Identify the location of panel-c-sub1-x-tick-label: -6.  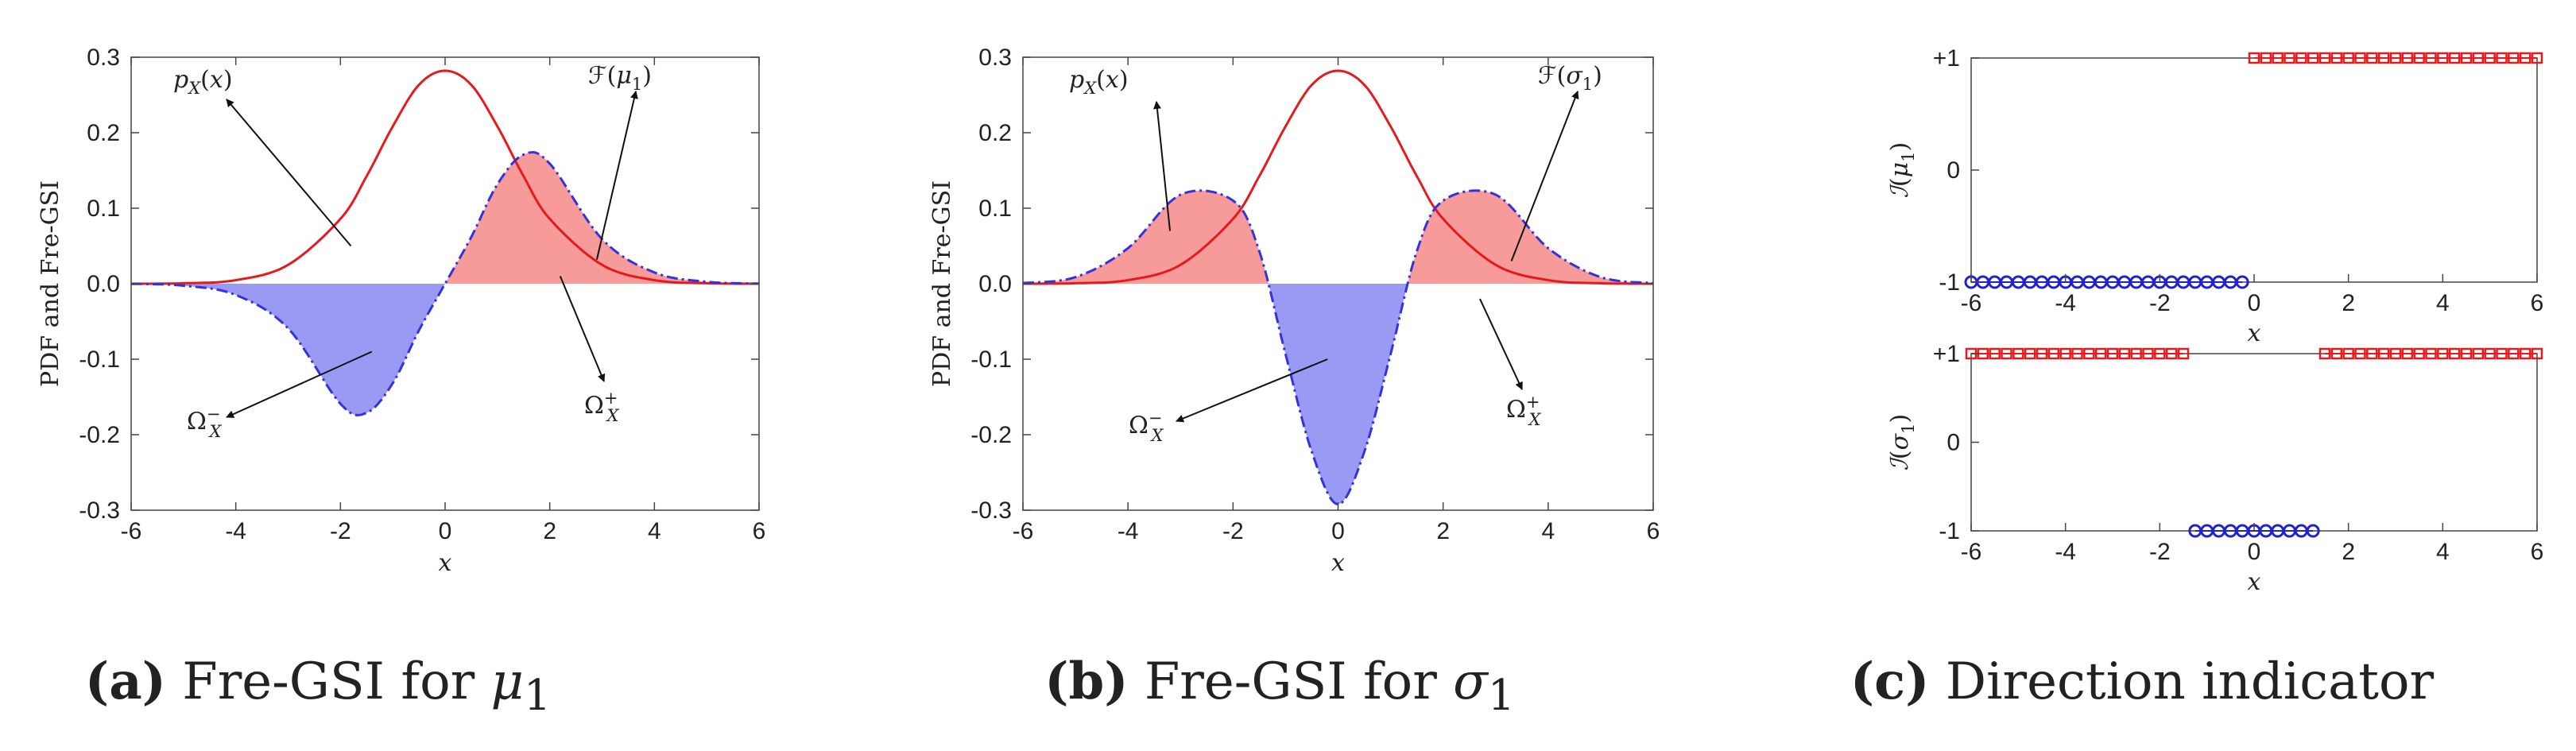
(1971, 303).